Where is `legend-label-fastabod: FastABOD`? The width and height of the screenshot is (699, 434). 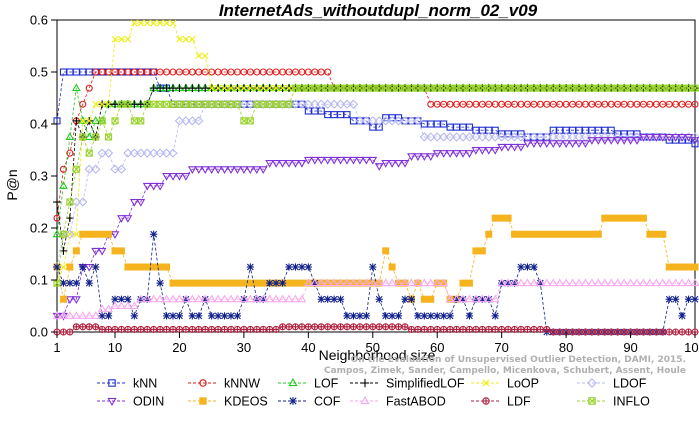 legend-label-fastabod: FastABOD is located at coordinates (416, 402).